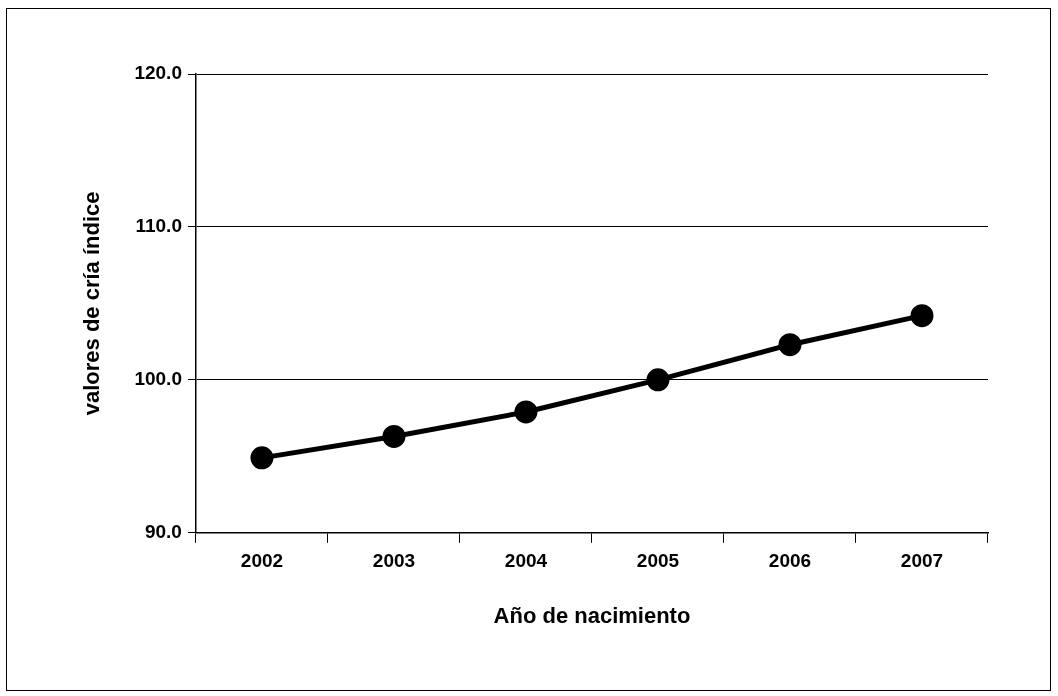 The height and width of the screenshot is (696, 1058). I want to click on x-tick-label: 2006, so click(790, 561).